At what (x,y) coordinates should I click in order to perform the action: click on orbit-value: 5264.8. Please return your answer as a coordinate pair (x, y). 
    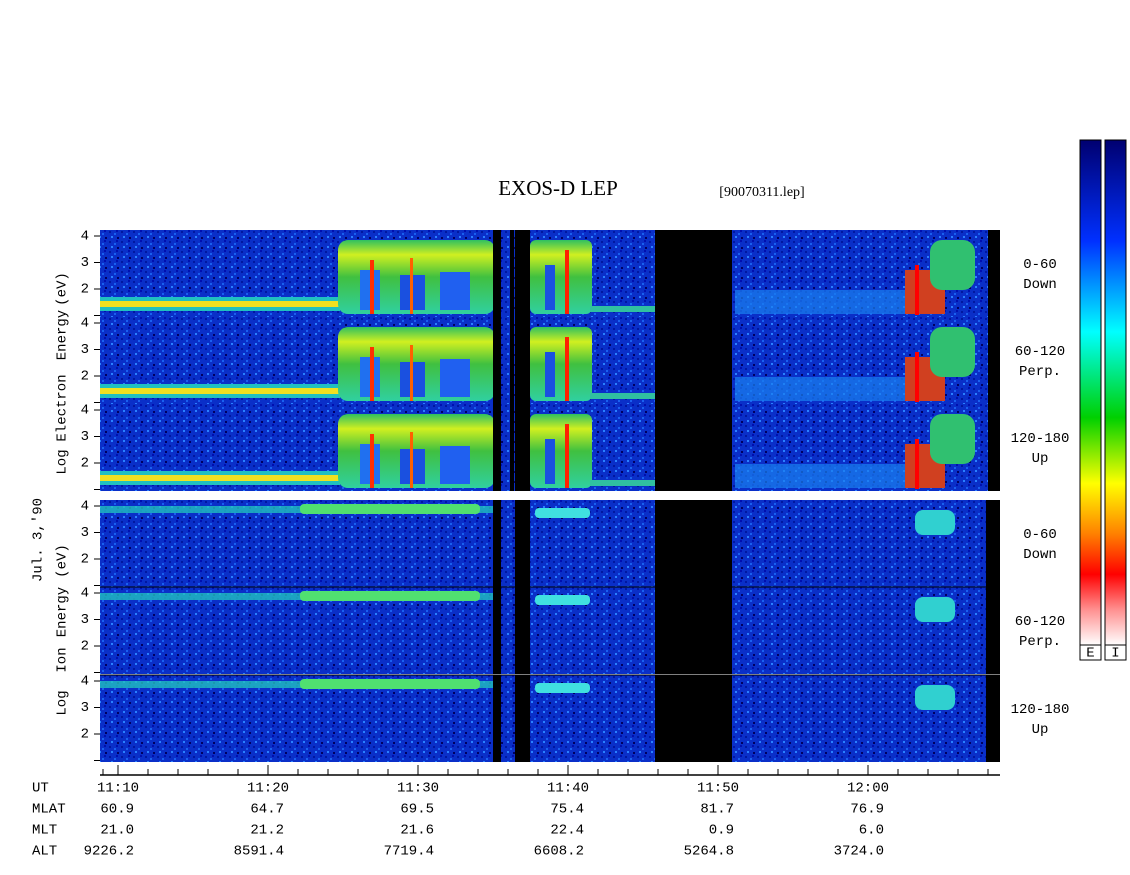
    Looking at the image, I should click on (709, 852).